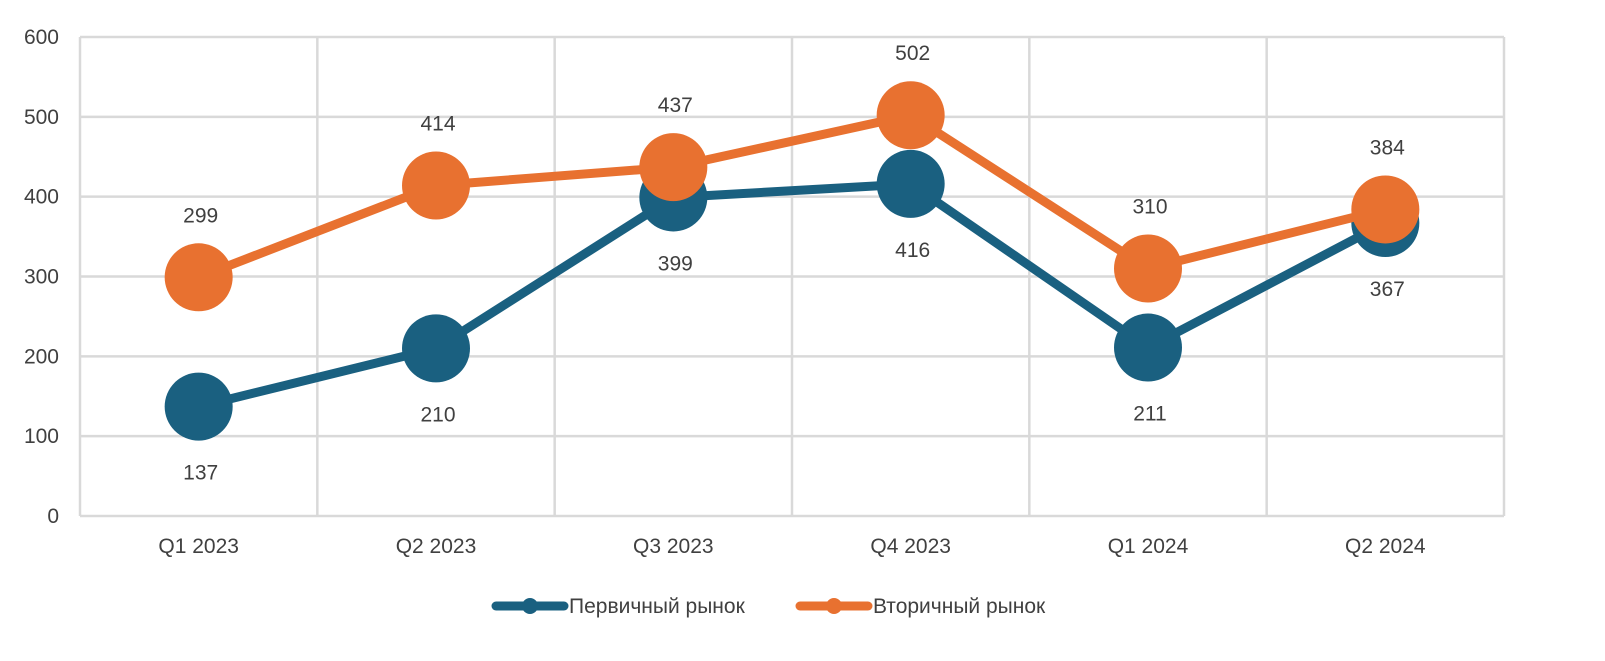 Image resolution: width=1605 pixels, height=661 pixels. Describe the element at coordinates (1387, 147) in the screenshot. I see `data-label-secondary: 384` at that location.